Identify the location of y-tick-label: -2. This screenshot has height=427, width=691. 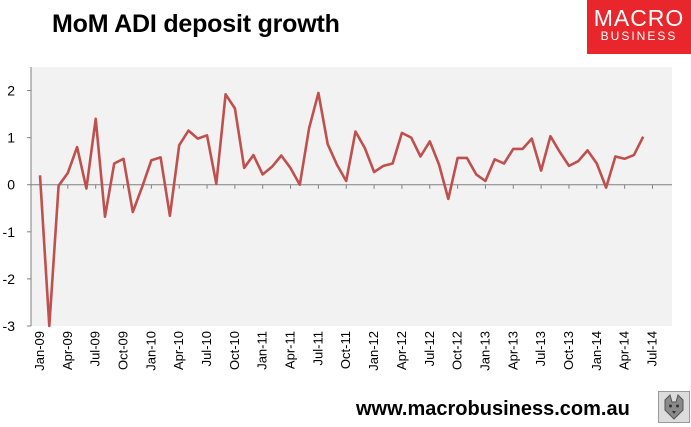
(9, 279).